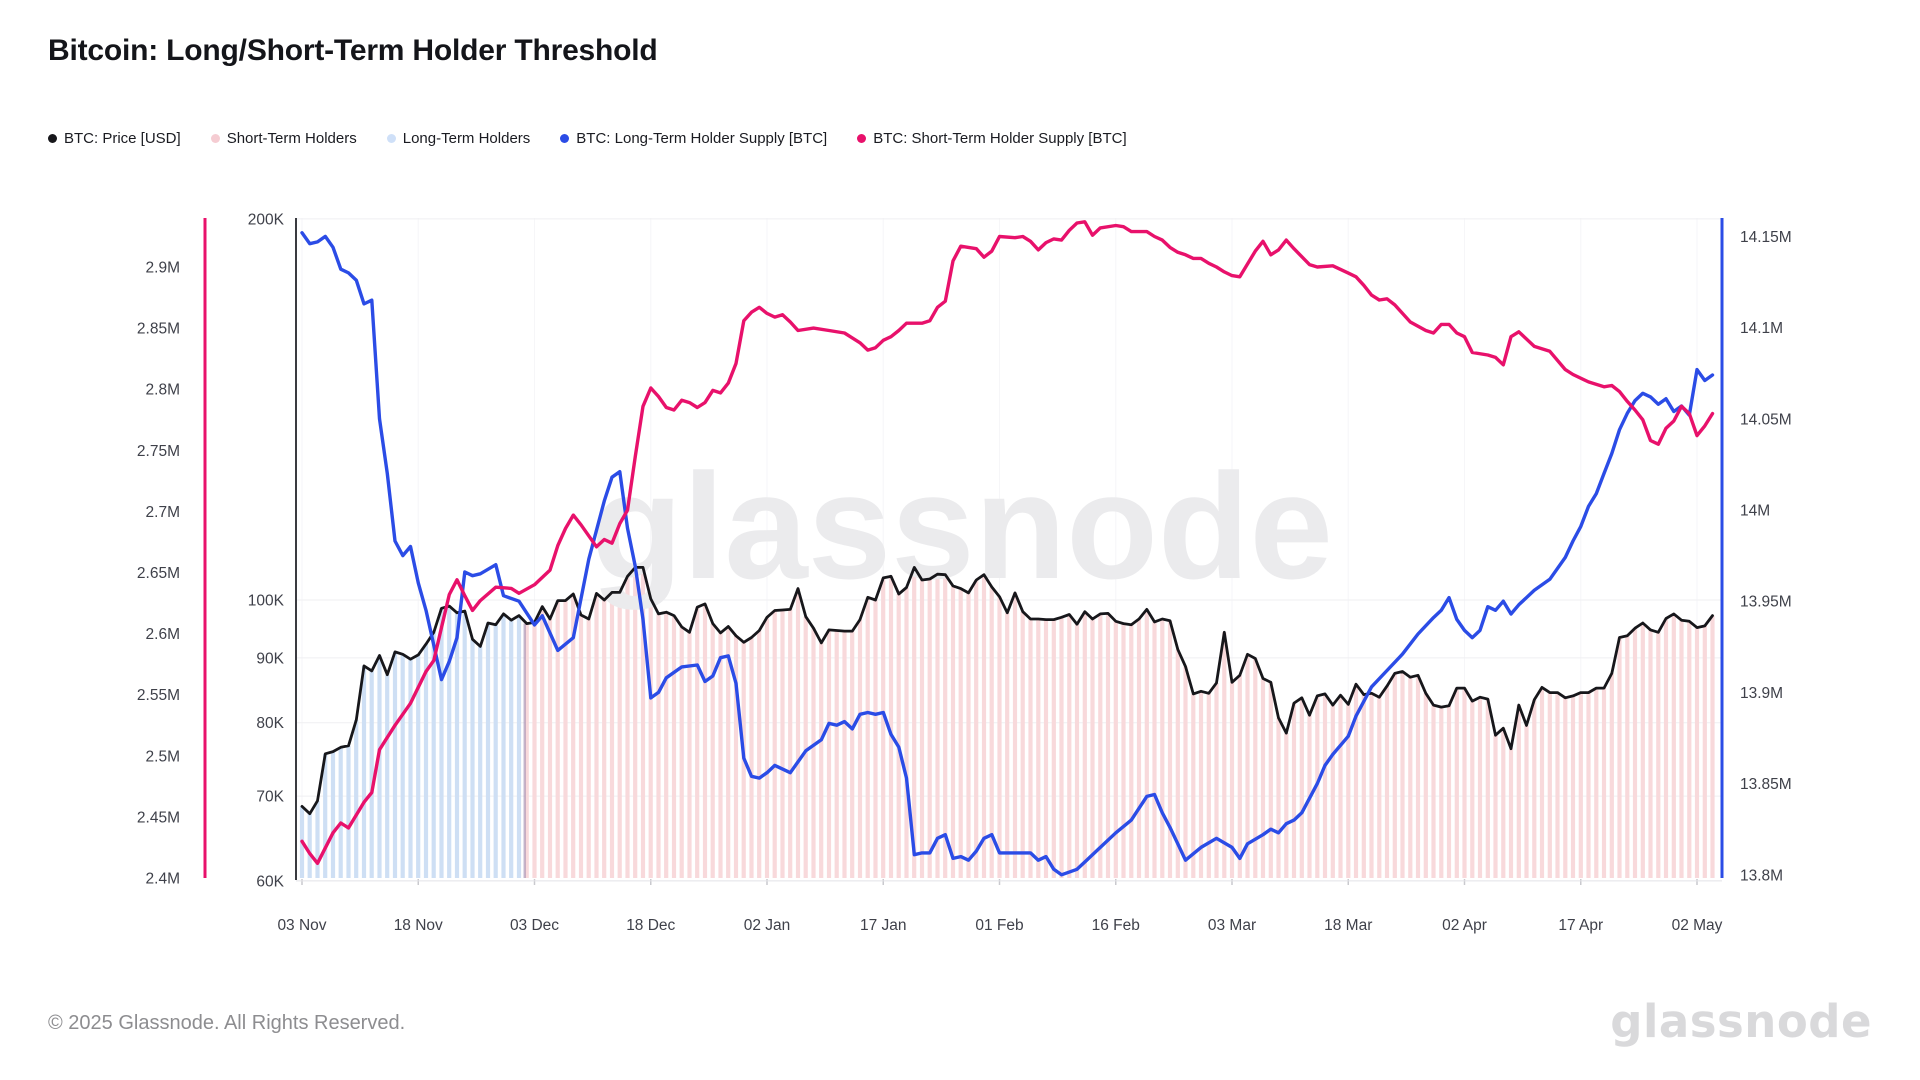 The image size is (1920, 1080). What do you see at coordinates (266, 219) in the screenshot?
I see `price-axis-label: 200K` at bounding box center [266, 219].